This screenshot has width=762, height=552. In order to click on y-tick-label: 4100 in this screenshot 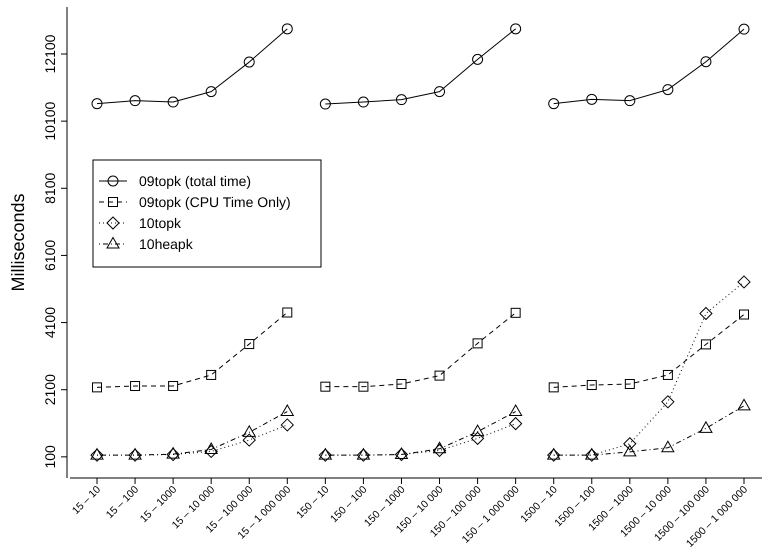, I will do `click(50, 322)`.